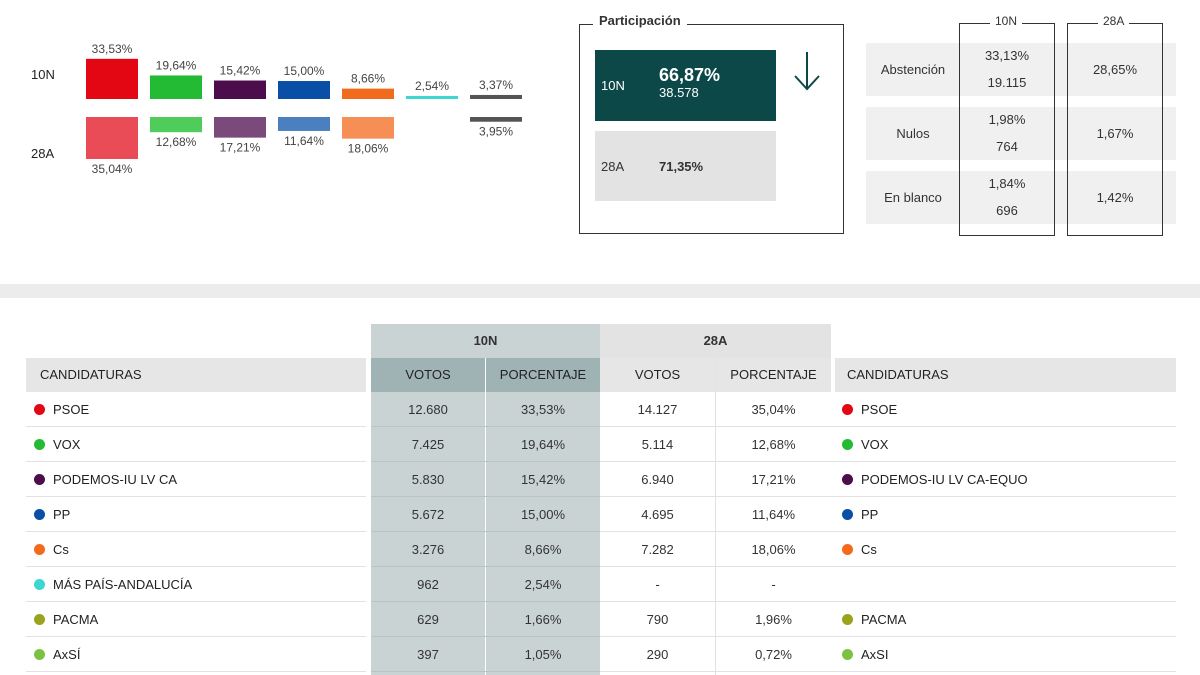 The height and width of the screenshot is (675, 1200). I want to click on bar-28a-podemos-iu-lv-ca, so click(240, 127).